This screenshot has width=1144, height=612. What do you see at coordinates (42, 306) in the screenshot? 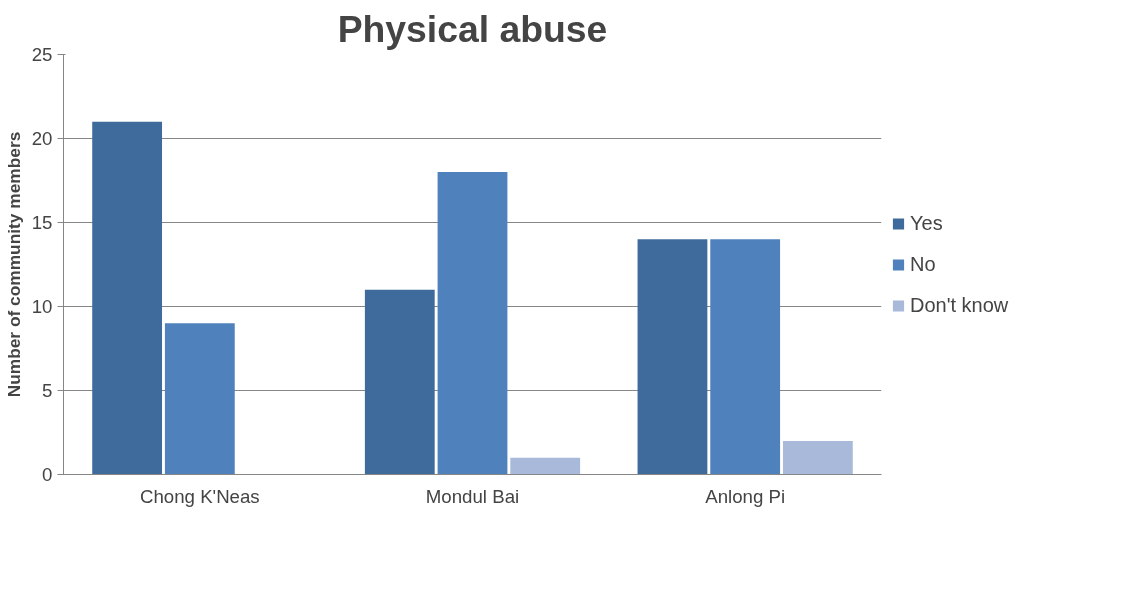
I see `y-tick-label: 10` at bounding box center [42, 306].